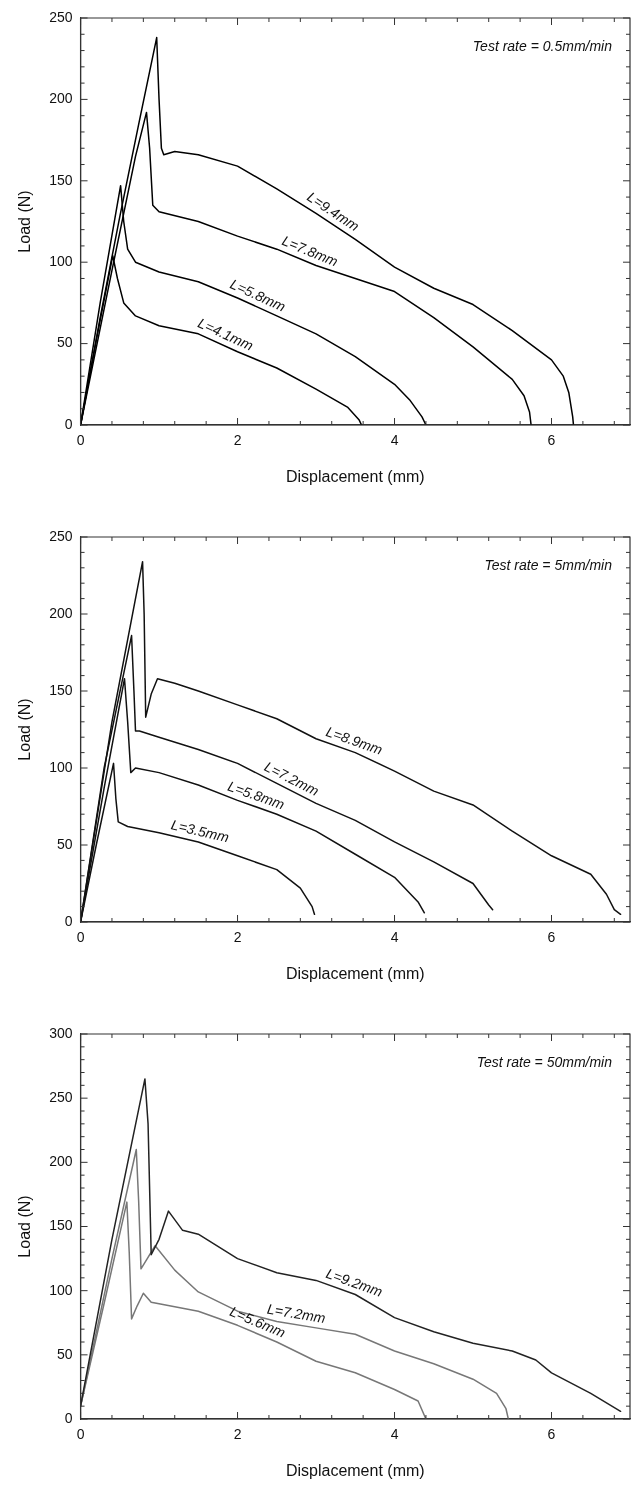 The width and height of the screenshot is (631, 1493). Describe the element at coordinates (542, 45) in the screenshot. I see `annotation: Test rate = 0.5mm/min` at that location.